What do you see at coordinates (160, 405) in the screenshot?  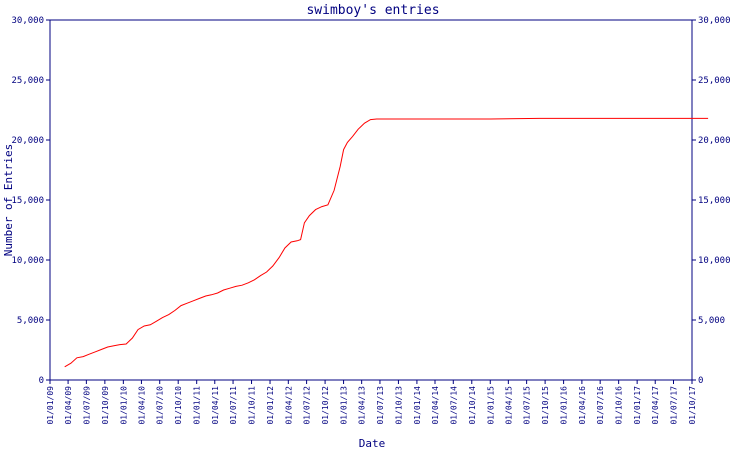 I see `x-tick-label: 01/07/10` at bounding box center [160, 405].